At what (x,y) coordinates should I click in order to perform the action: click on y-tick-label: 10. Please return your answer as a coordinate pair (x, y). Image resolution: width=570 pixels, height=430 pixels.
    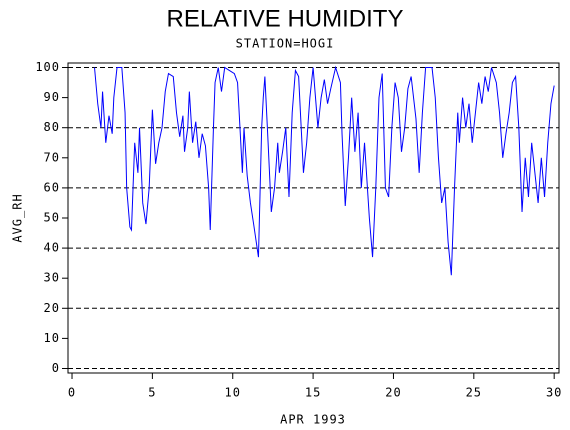
    Looking at the image, I should click on (52, 338).